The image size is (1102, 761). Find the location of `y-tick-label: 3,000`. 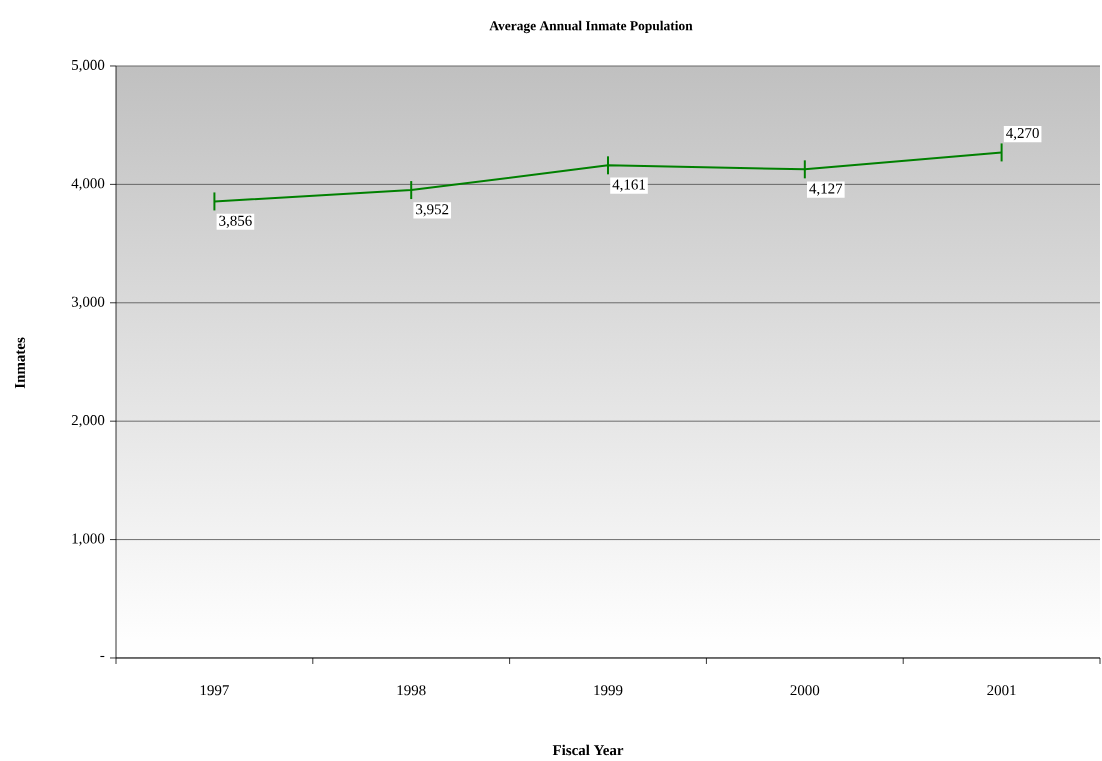

y-tick-label: 3,000 is located at coordinates (88, 302).